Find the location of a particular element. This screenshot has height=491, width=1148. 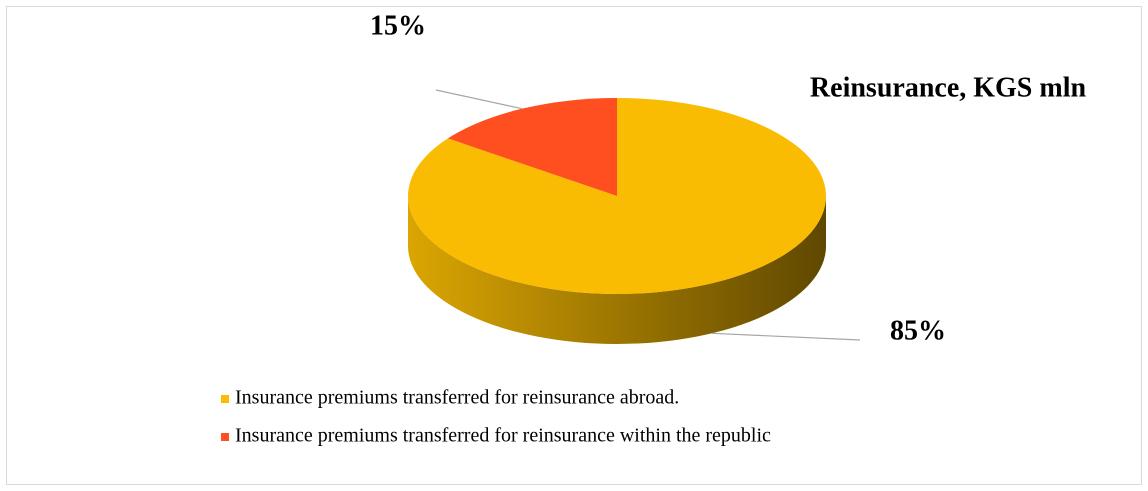

chart-title: Reinsurance, KGS mln is located at coordinates (948, 87).